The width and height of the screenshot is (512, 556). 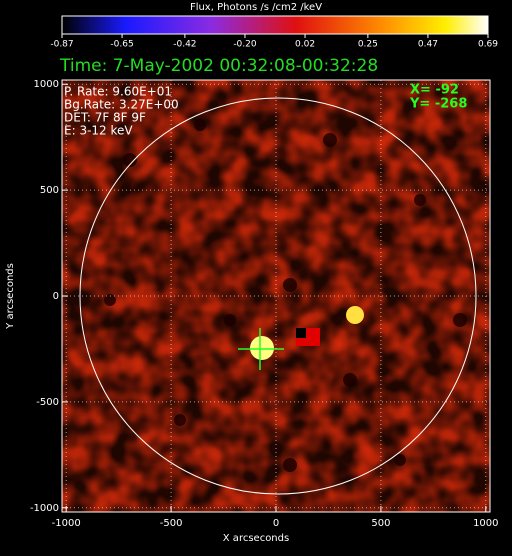 What do you see at coordinates (61, 45) in the screenshot?
I see `colorbar-tick-label: -0.87` at bounding box center [61, 45].